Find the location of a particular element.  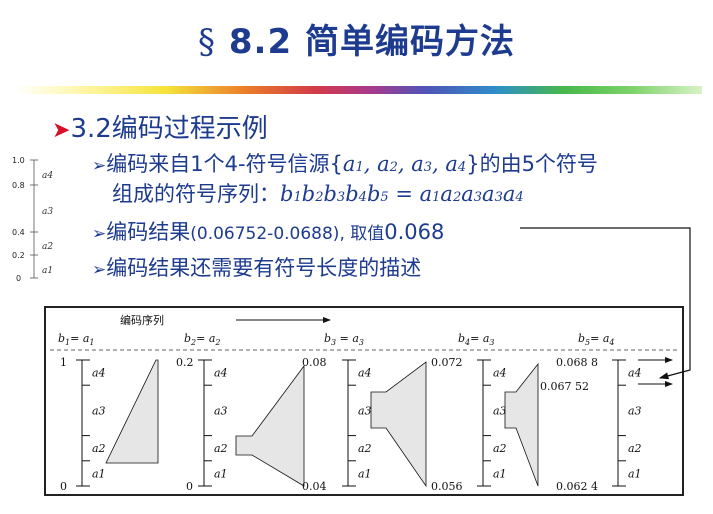

bullet-source: ➢编码来自1个4-符号信源{a1, a2, a3, a4}的由5个符号 is located at coordinates (345, 163).